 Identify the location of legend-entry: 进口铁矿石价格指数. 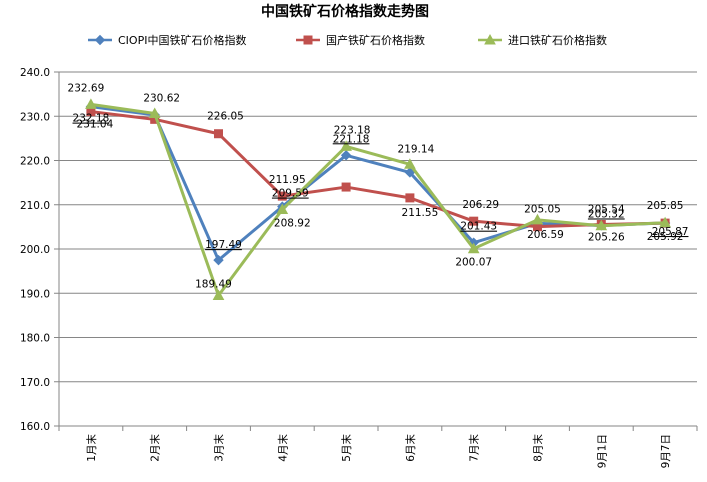
(542, 40).